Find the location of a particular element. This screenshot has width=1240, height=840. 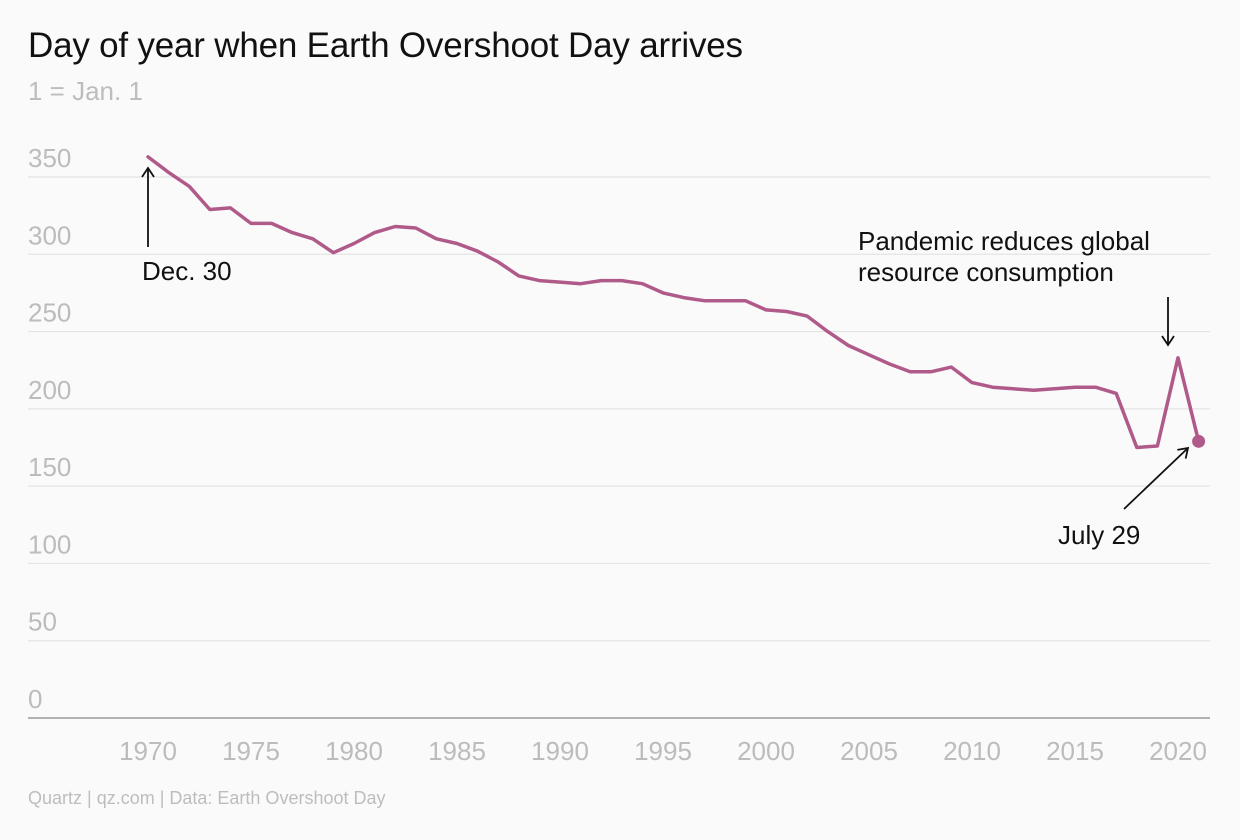

x-tick-label: 1990 is located at coordinates (560, 751).